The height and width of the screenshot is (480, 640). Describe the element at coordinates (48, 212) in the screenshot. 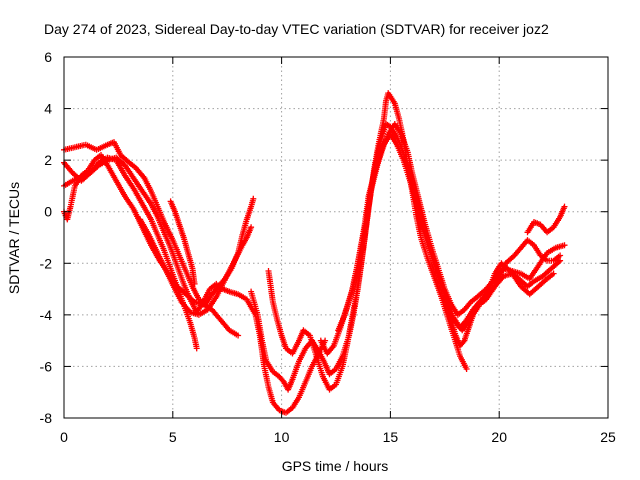

I see `y-tick-label: 0` at that location.